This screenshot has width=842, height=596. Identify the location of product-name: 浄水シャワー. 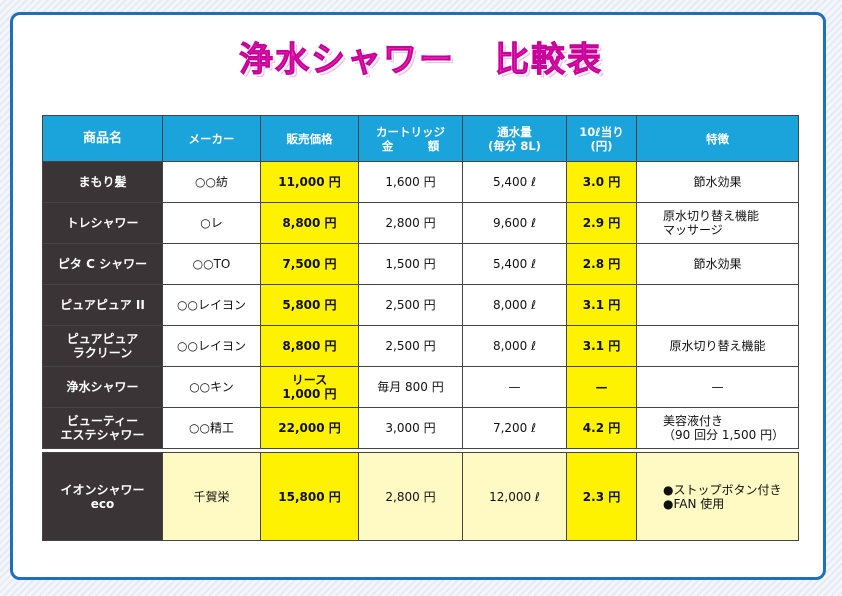
(102, 387).